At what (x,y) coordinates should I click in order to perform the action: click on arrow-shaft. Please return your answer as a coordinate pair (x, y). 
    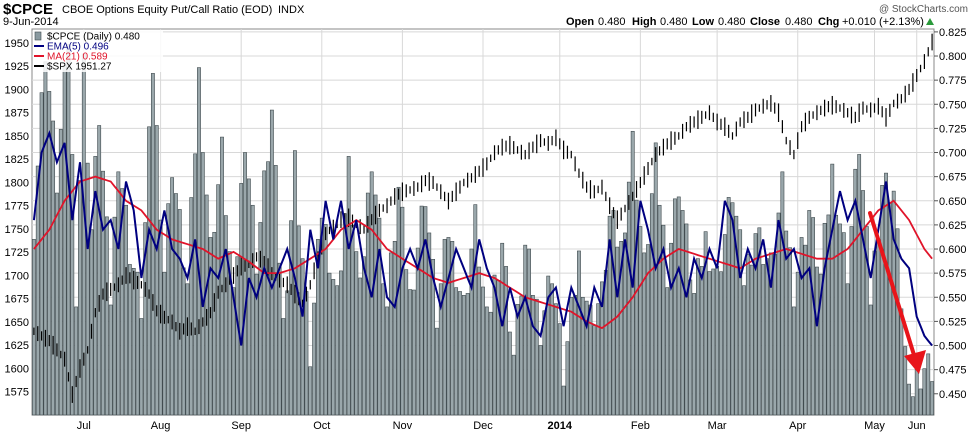
    Looking at the image, I should click on (892, 284).